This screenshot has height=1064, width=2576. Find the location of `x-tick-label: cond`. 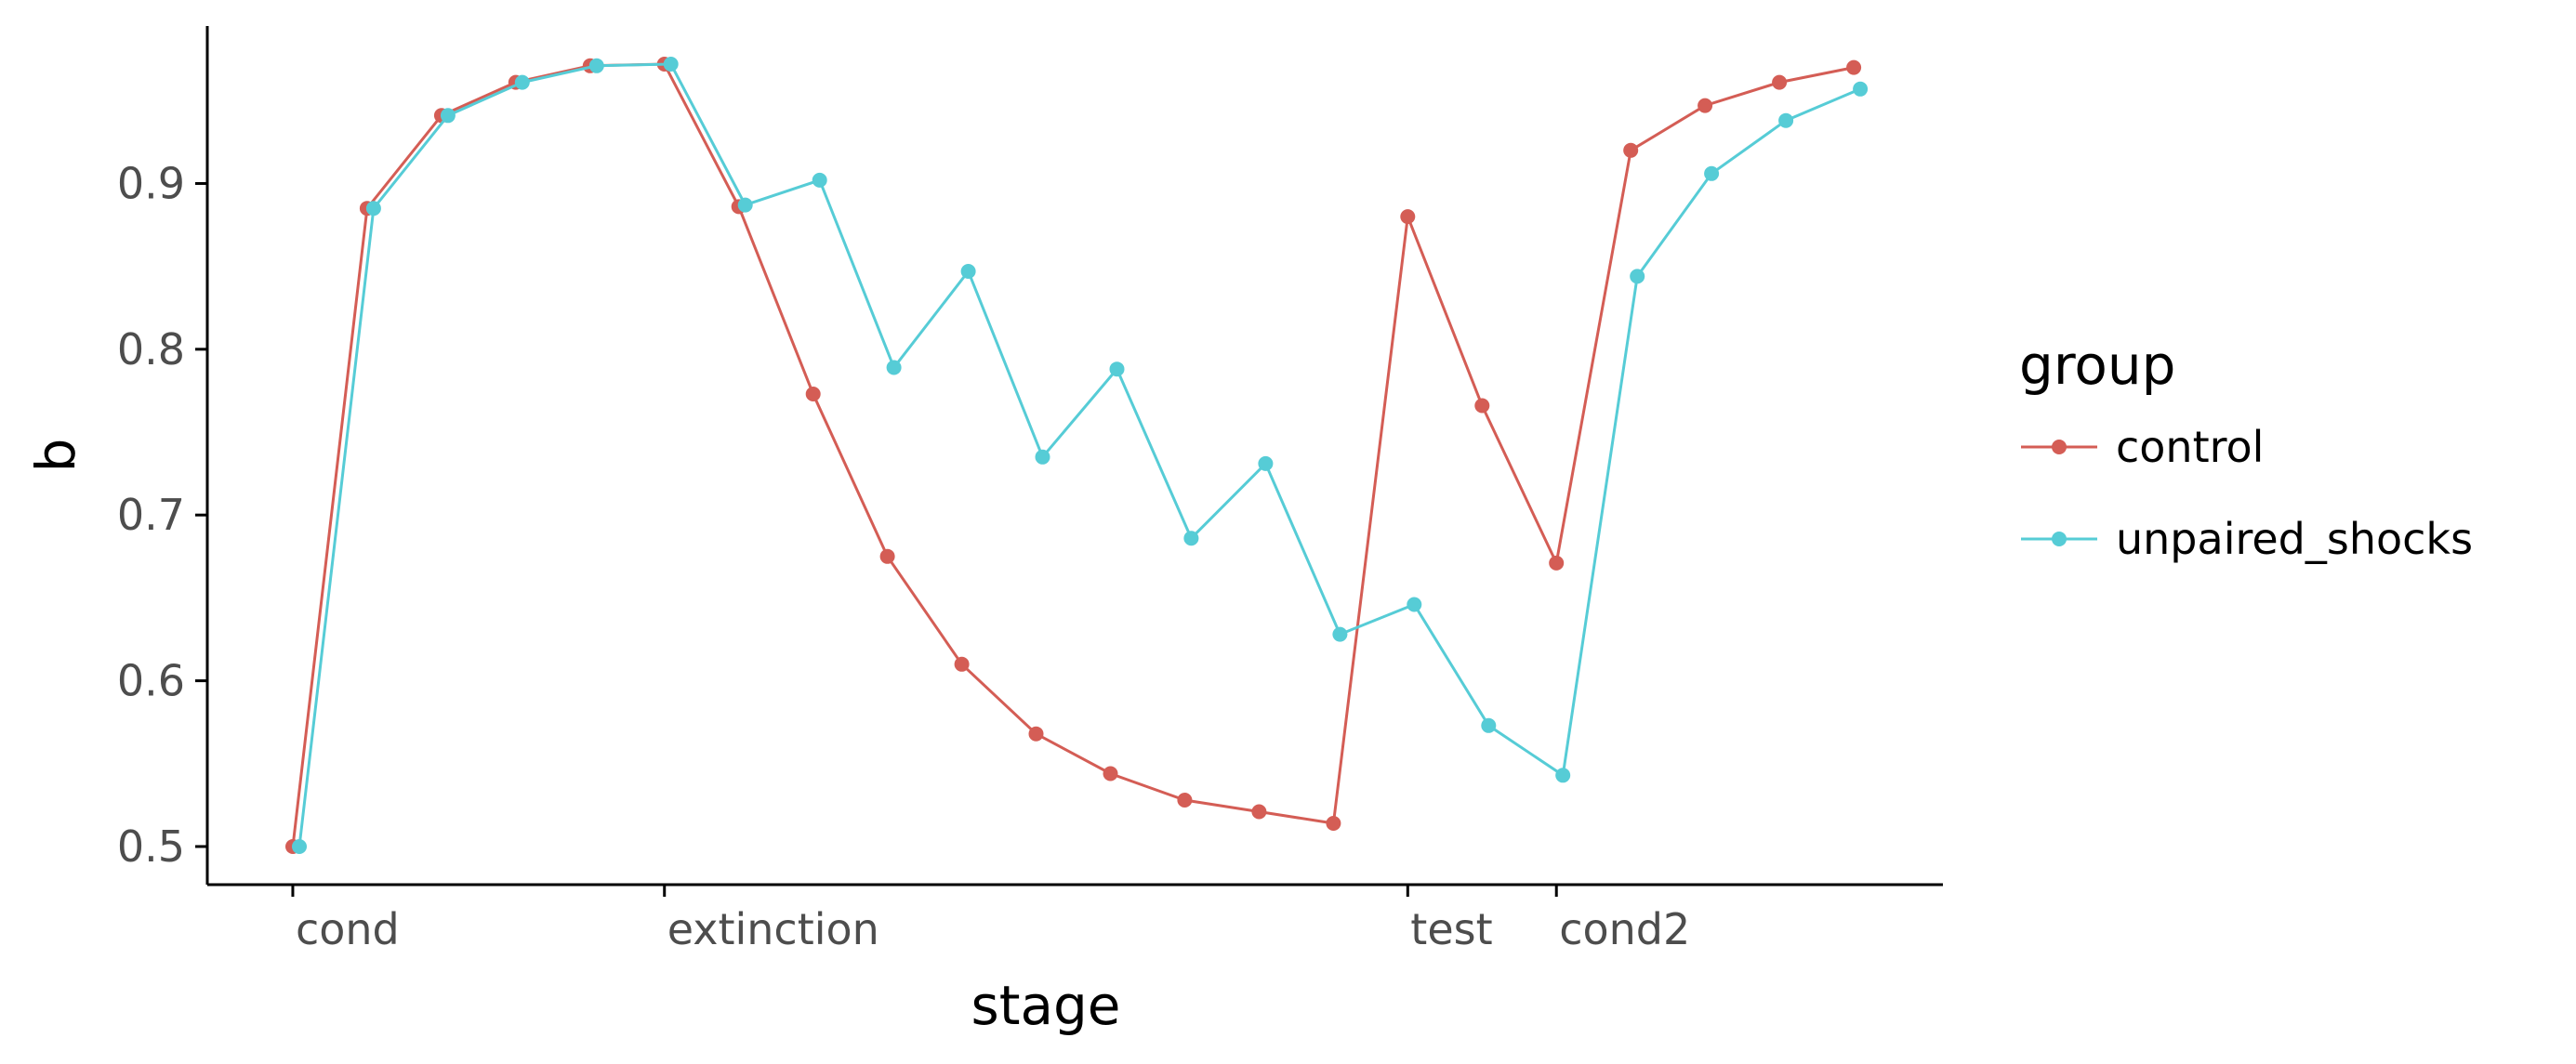

x-tick-label: cond is located at coordinates (348, 929).